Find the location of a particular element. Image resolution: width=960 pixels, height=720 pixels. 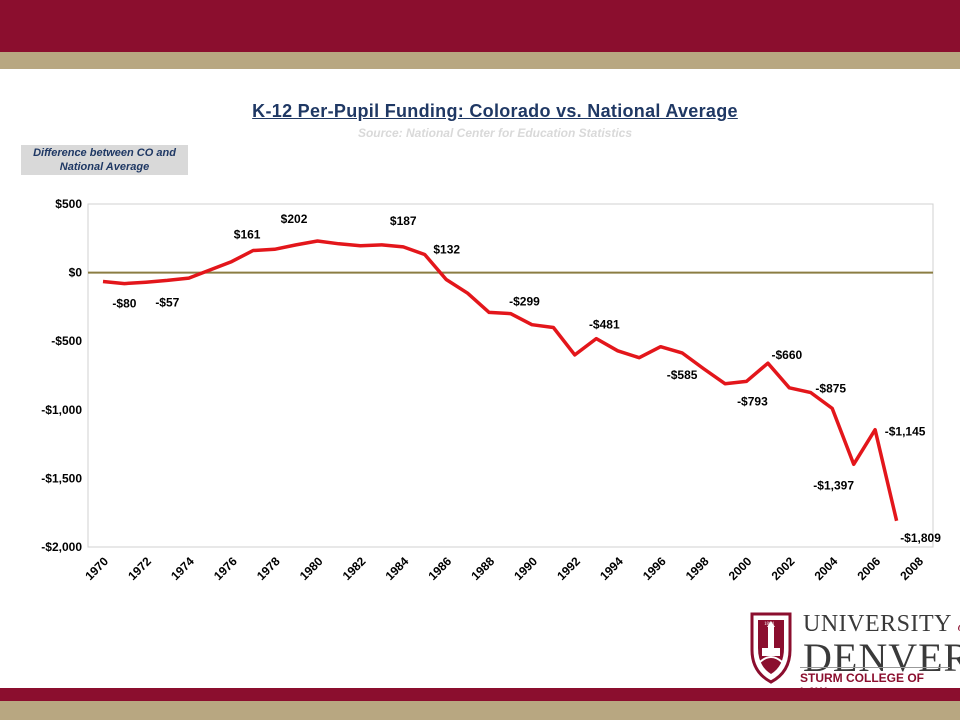

y-tick-label: $0 is located at coordinates (76, 273).